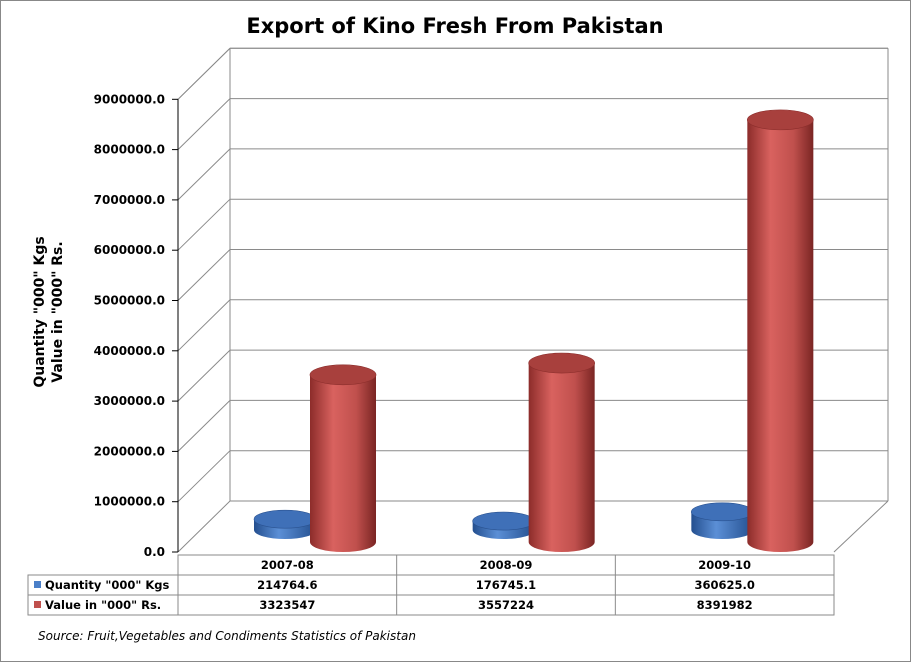 Image resolution: width=911 pixels, height=662 pixels. I want to click on floor-edge, so click(861, 526).